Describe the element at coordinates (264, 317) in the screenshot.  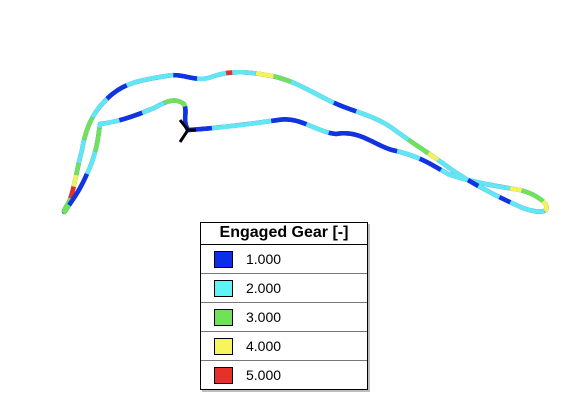
I see `legend-label: 3.000` at that location.